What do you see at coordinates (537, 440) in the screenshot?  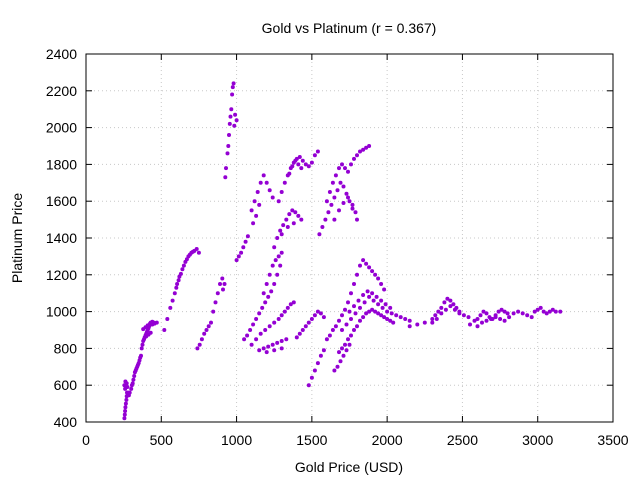 I see `x-tick-label: 3000` at bounding box center [537, 440].